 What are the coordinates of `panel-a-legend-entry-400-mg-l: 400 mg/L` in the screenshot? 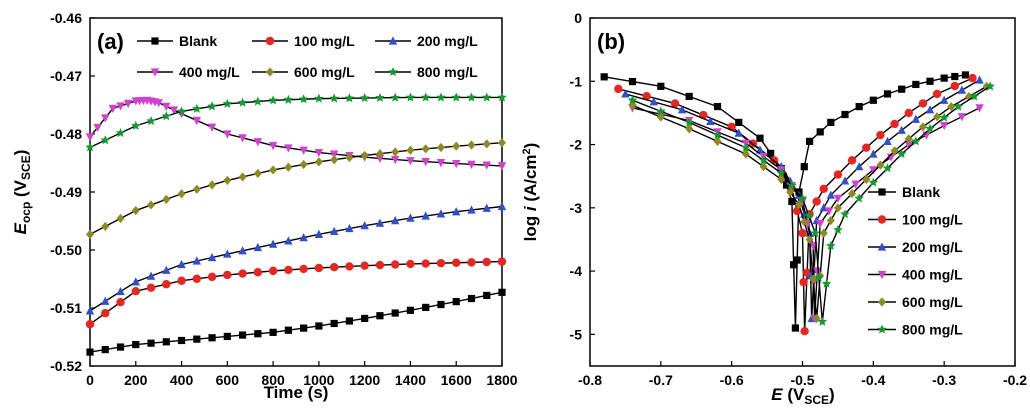 It's located at (209, 72).